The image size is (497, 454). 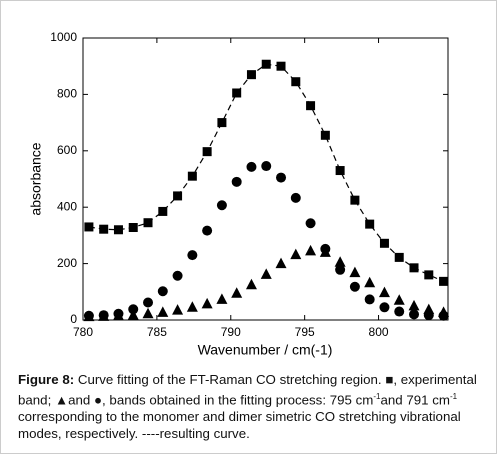 What do you see at coordinates (46, 379) in the screenshot?
I see `caption-label: Figure 8:` at bounding box center [46, 379].